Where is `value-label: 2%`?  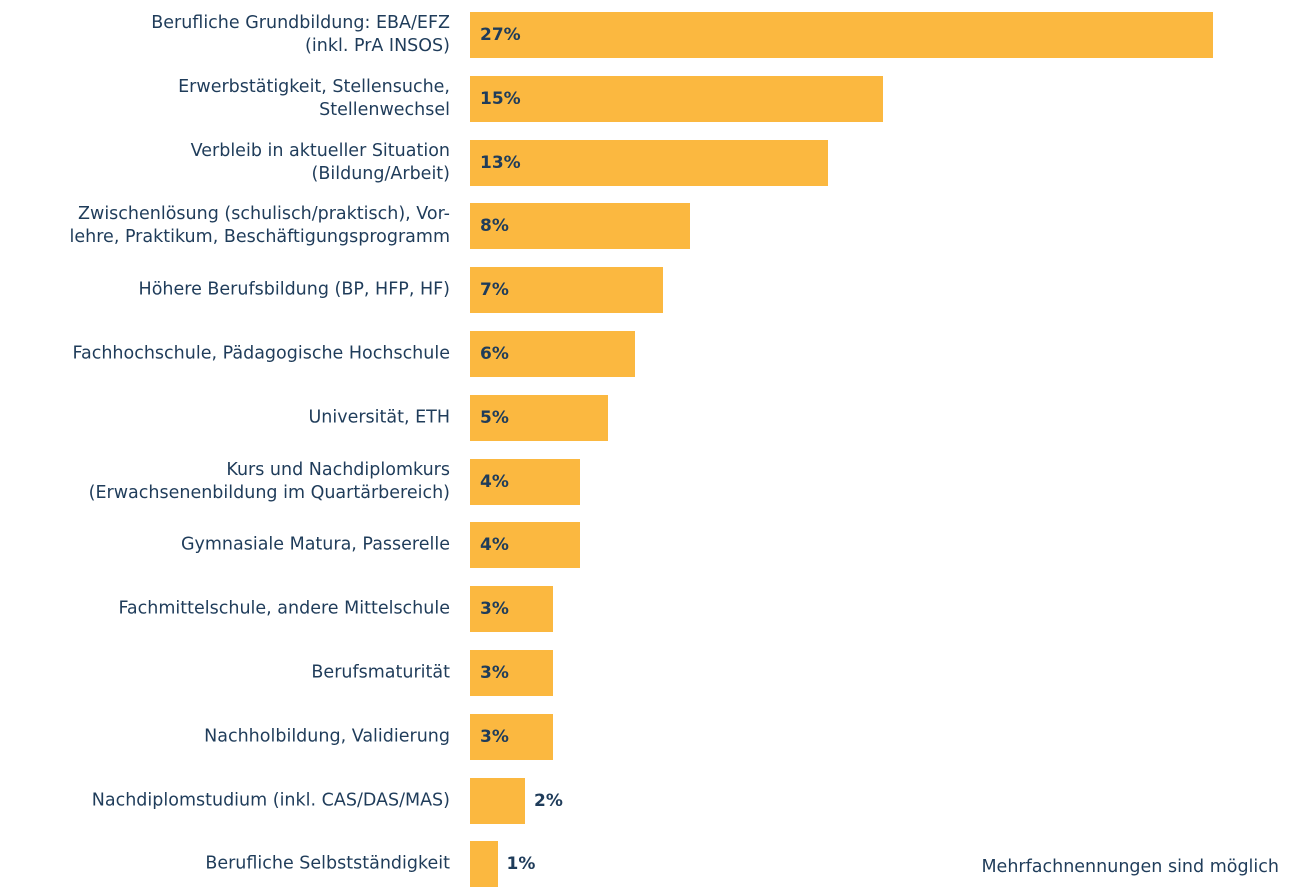
value-label: 2% is located at coordinates (548, 800).